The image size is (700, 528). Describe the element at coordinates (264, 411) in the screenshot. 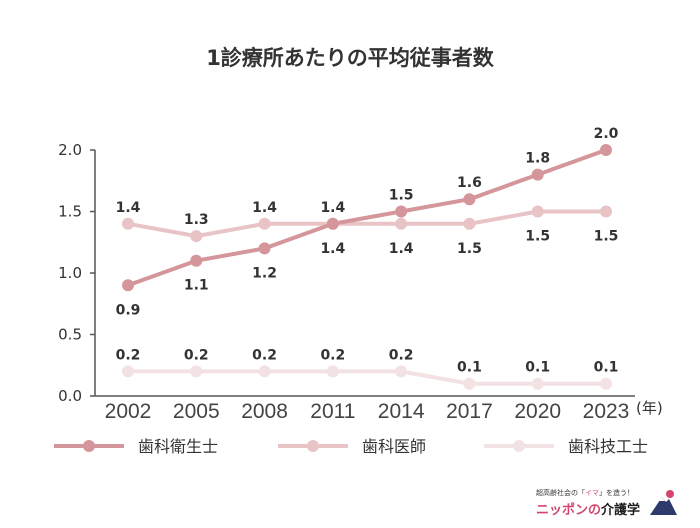

I see `x-tick-label: 2008` at that location.